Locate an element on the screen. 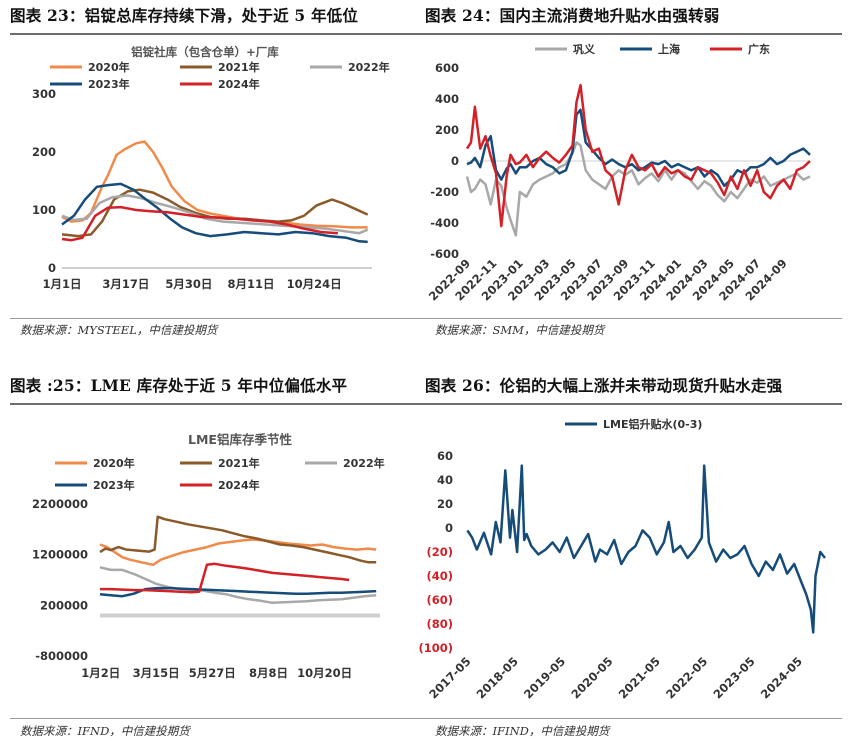 The width and height of the screenshot is (851, 750). source-note: 数据来源：SMM，中信建投期货 is located at coordinates (520, 330).